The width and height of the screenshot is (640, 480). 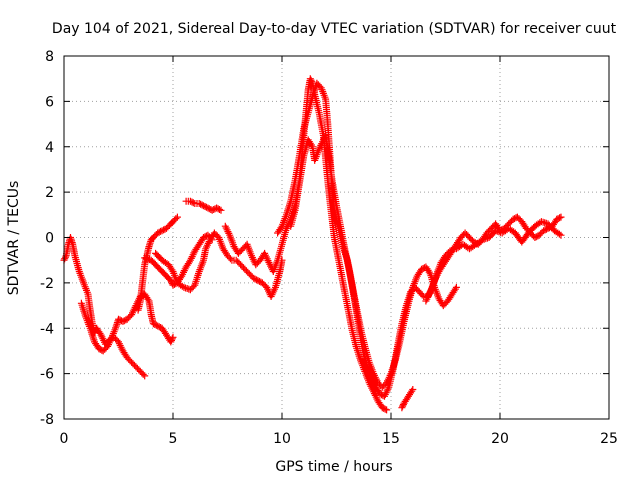 What do you see at coordinates (49, 148) in the screenshot?
I see `y-tick-label: 4` at bounding box center [49, 148].